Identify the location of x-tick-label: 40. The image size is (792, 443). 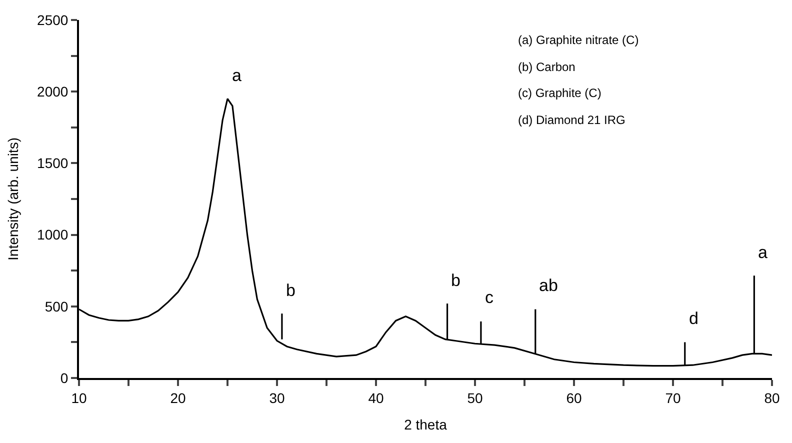
(376, 398).